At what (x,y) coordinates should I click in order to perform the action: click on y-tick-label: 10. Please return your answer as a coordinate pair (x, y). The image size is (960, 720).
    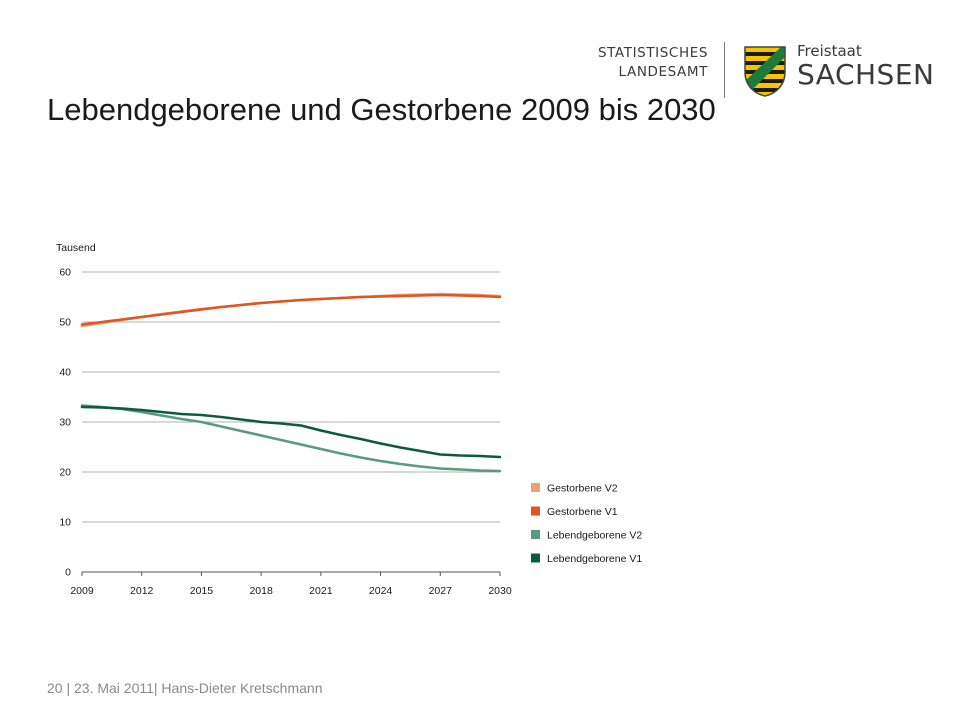
    Looking at the image, I should click on (65, 523).